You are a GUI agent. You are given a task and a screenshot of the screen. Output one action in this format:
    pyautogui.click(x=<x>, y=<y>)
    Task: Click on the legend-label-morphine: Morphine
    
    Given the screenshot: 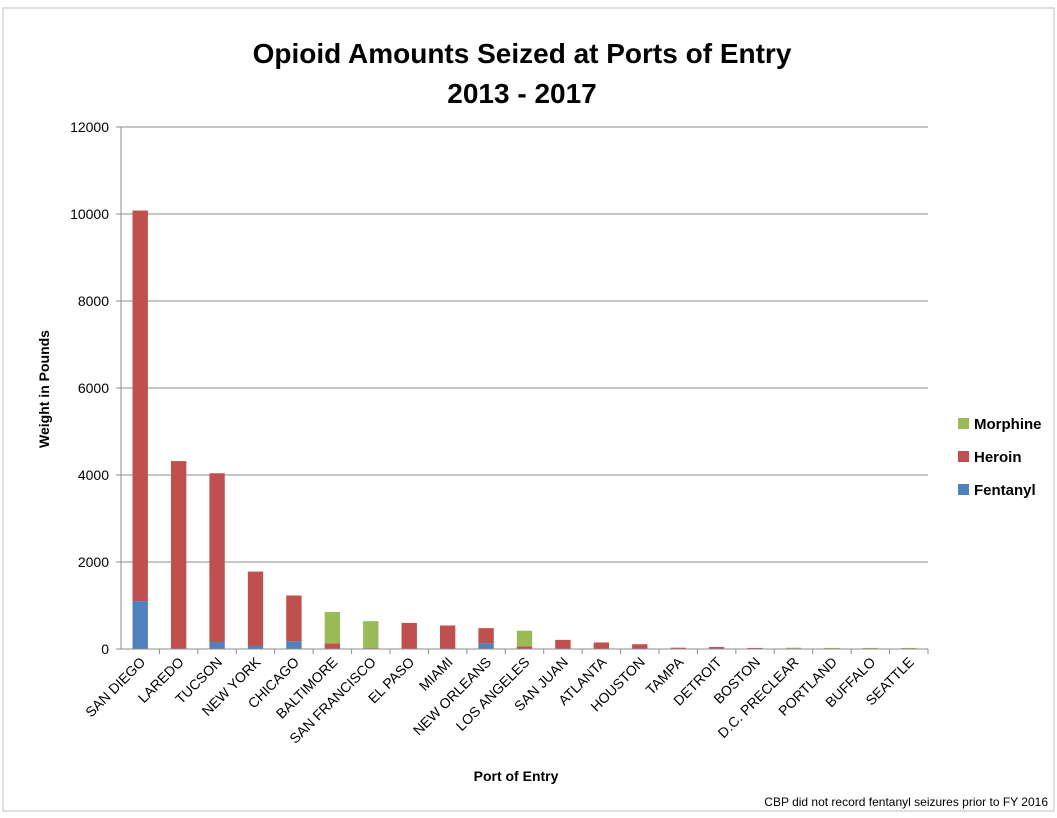 What is the action you would take?
    pyautogui.click(x=1008, y=424)
    